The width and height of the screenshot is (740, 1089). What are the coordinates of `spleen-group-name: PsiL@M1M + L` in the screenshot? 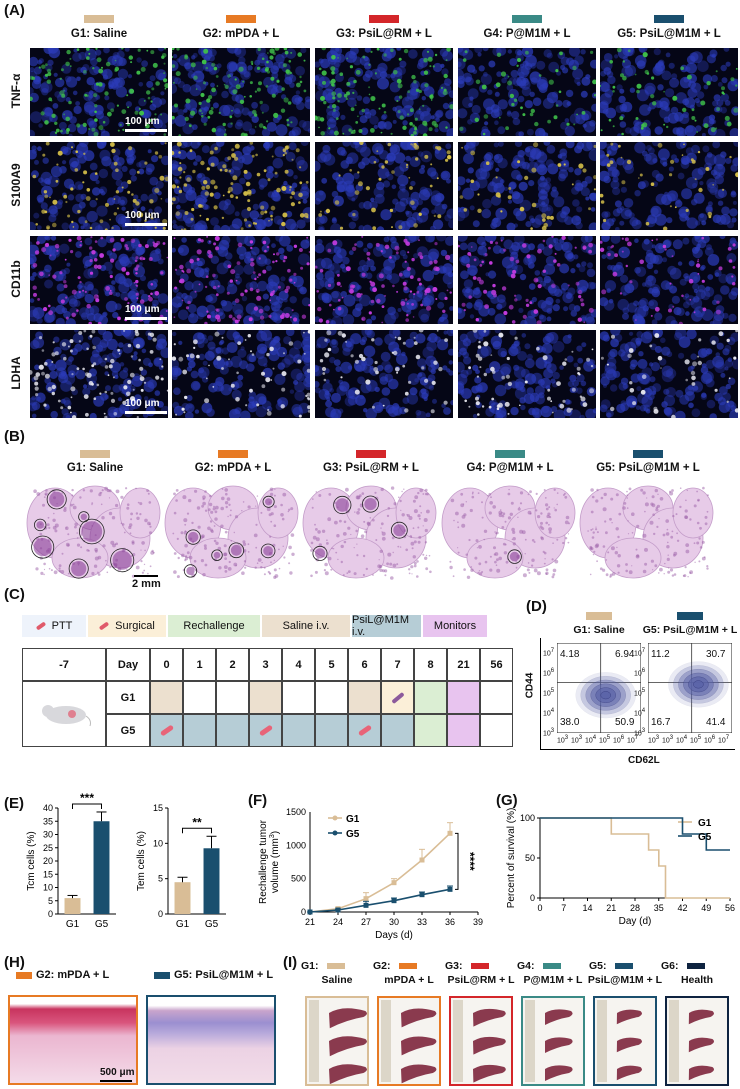 It's located at (625, 980).